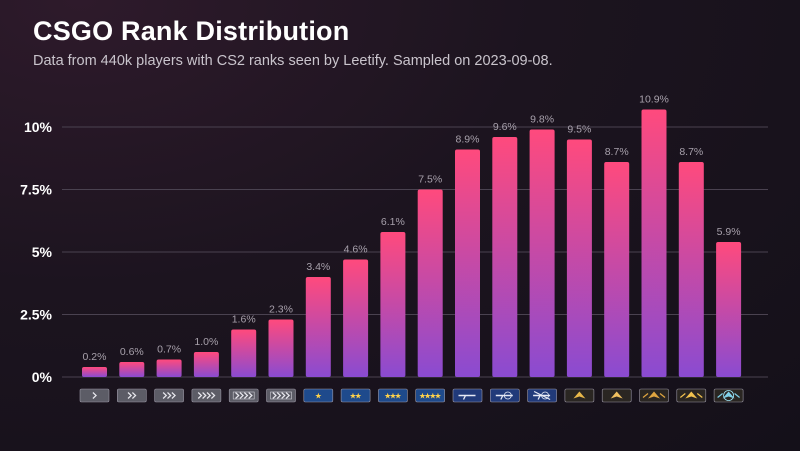 The image size is (800, 451). I want to click on data-label: 6.1%, so click(393, 222).